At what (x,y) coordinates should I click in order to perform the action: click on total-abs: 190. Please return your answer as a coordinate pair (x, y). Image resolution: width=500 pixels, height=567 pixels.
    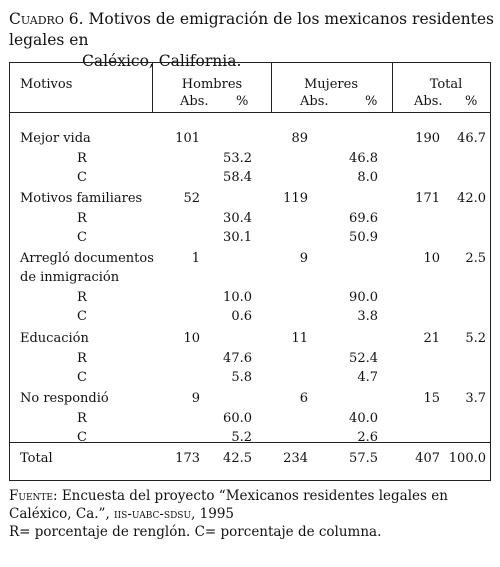
    Looking at the image, I should click on (427, 138).